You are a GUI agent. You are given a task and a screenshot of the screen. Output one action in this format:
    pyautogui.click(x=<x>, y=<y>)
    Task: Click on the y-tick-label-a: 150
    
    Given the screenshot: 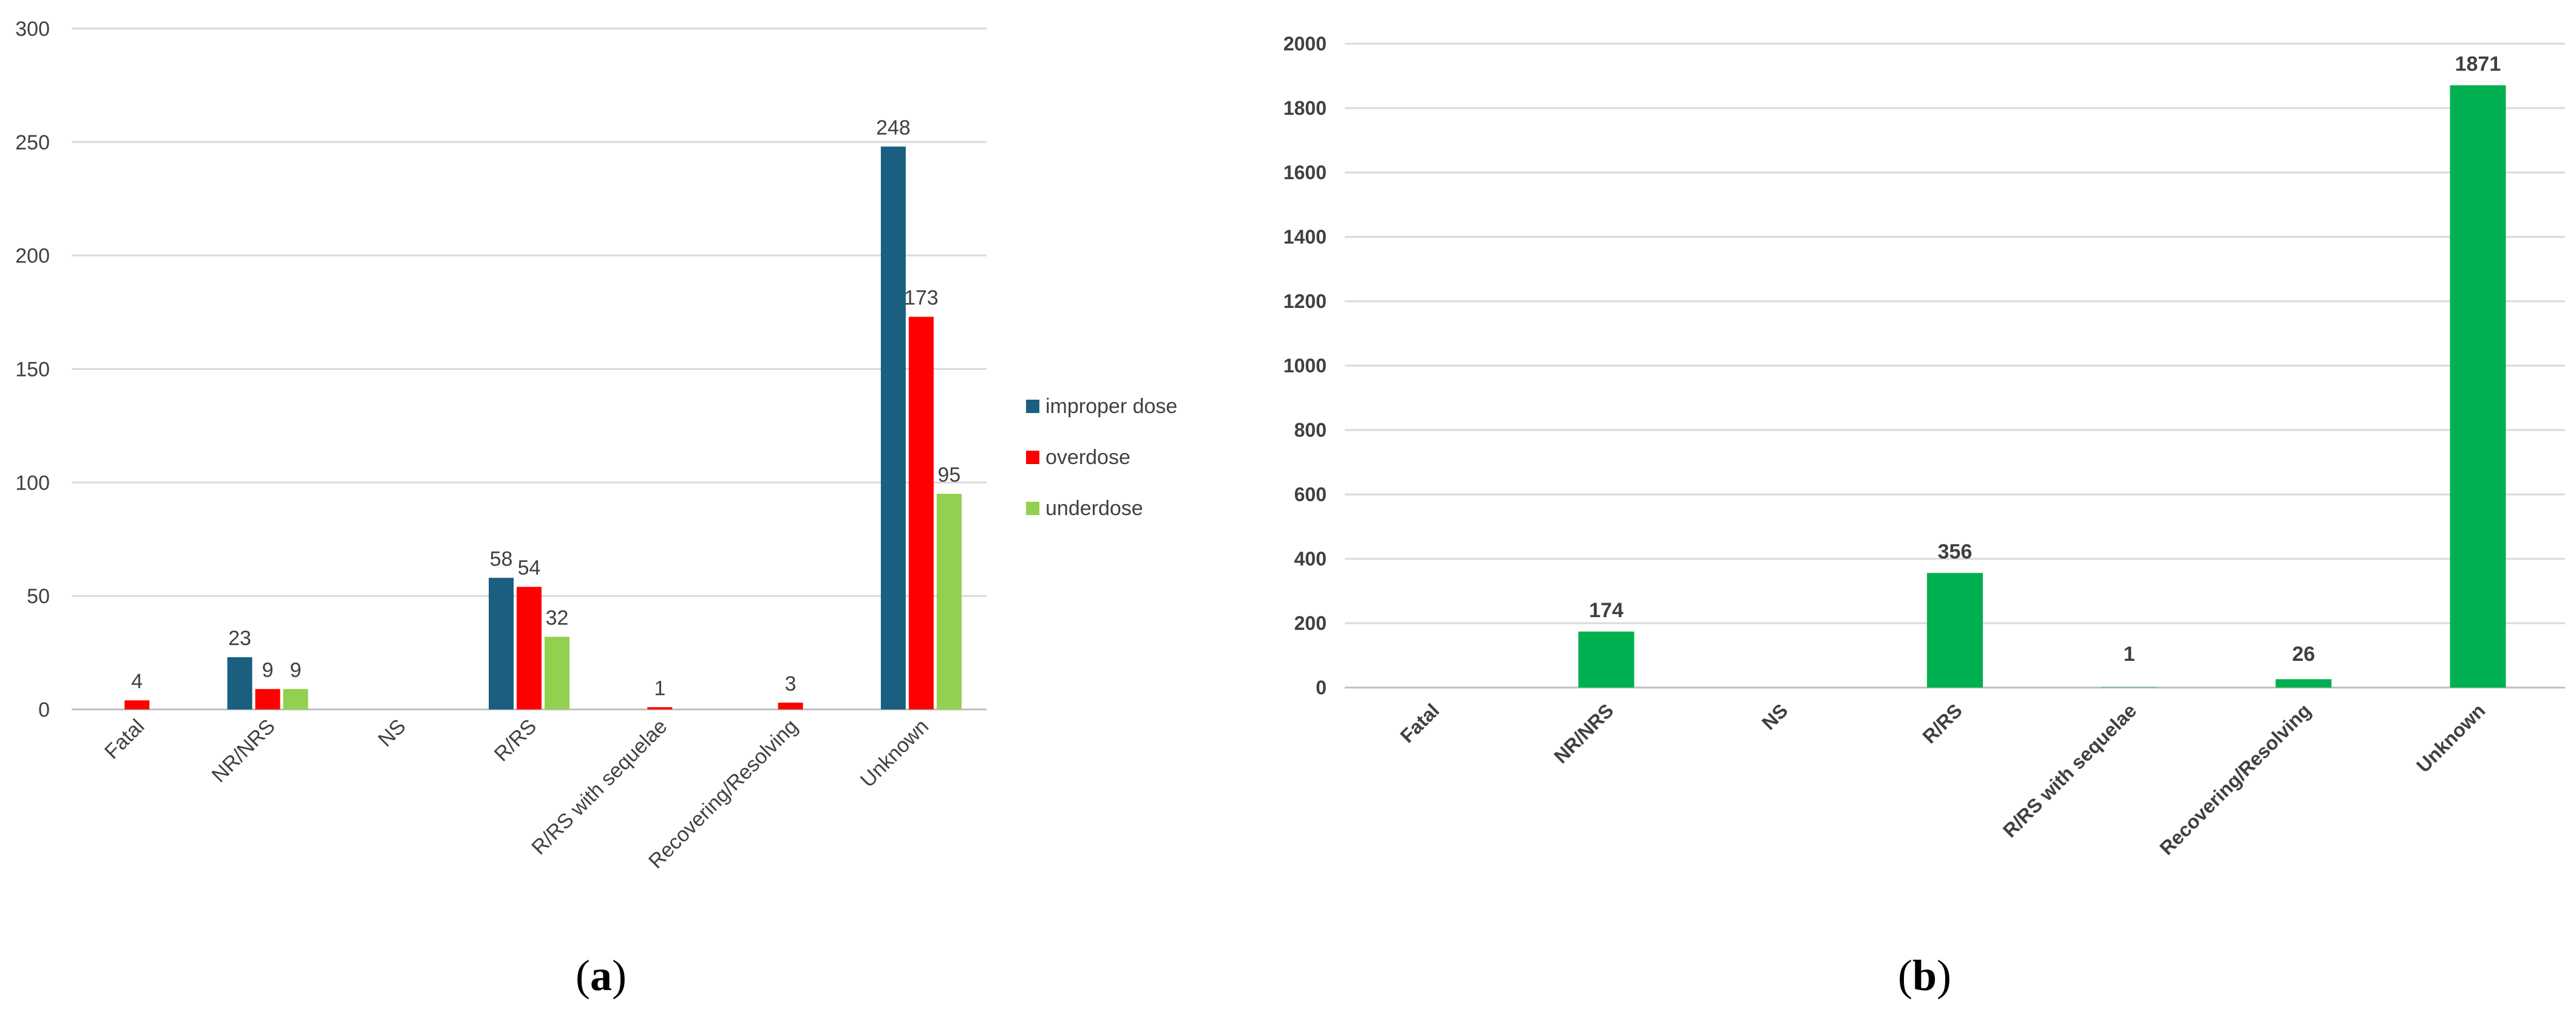 What is the action you would take?
    pyautogui.click(x=32, y=370)
    